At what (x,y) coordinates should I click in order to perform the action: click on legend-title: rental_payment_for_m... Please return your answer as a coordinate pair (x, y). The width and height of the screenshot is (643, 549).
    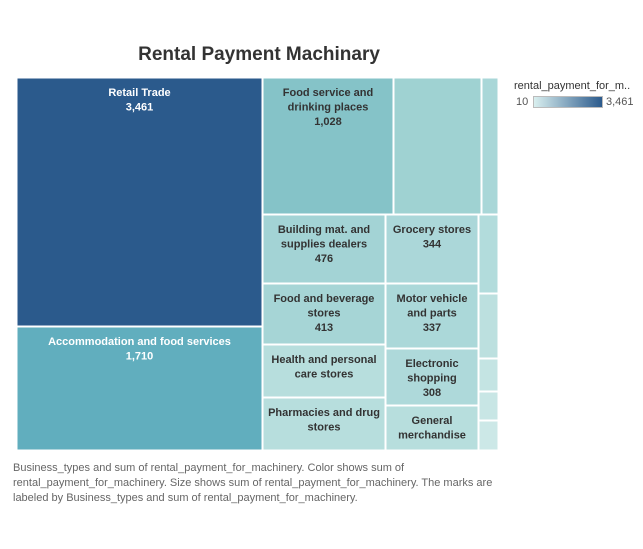
    Looking at the image, I should click on (572, 86).